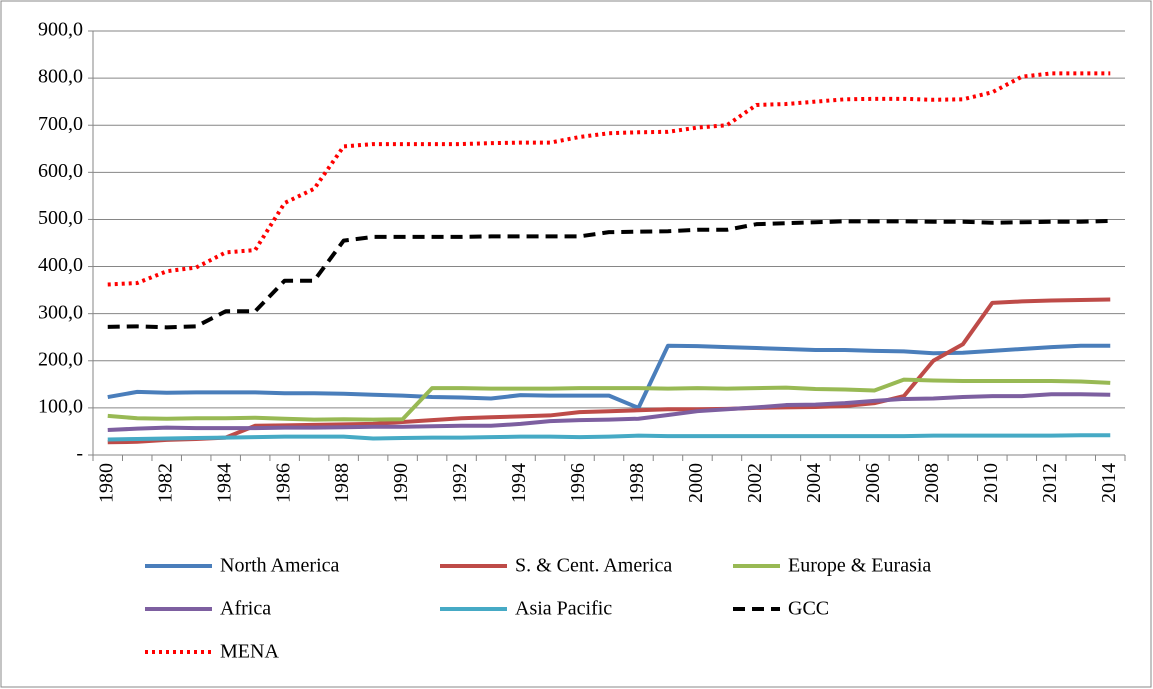  What do you see at coordinates (245, 609) in the screenshot?
I see `legend-label: Africa` at bounding box center [245, 609].